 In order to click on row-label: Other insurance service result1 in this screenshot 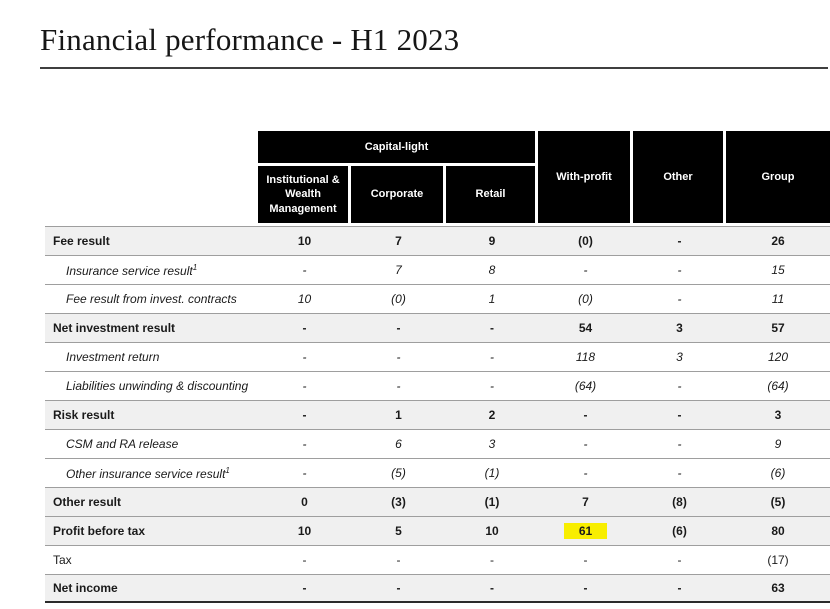, I will do `click(148, 473)`.